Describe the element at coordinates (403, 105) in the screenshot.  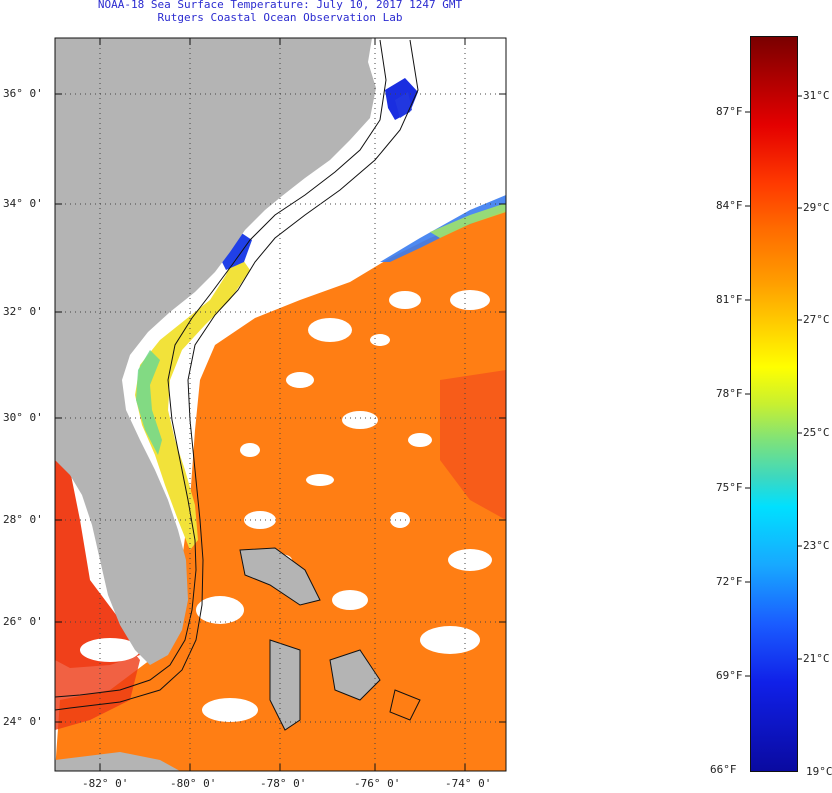
I see `pamlico-sound` at that location.